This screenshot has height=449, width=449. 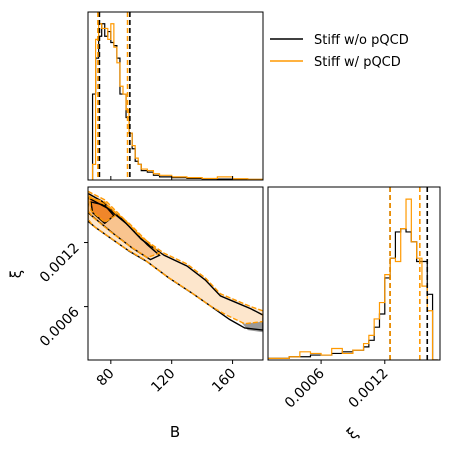 What do you see at coordinates (175, 432) in the screenshot?
I see `x-axis-label-b: B` at bounding box center [175, 432].